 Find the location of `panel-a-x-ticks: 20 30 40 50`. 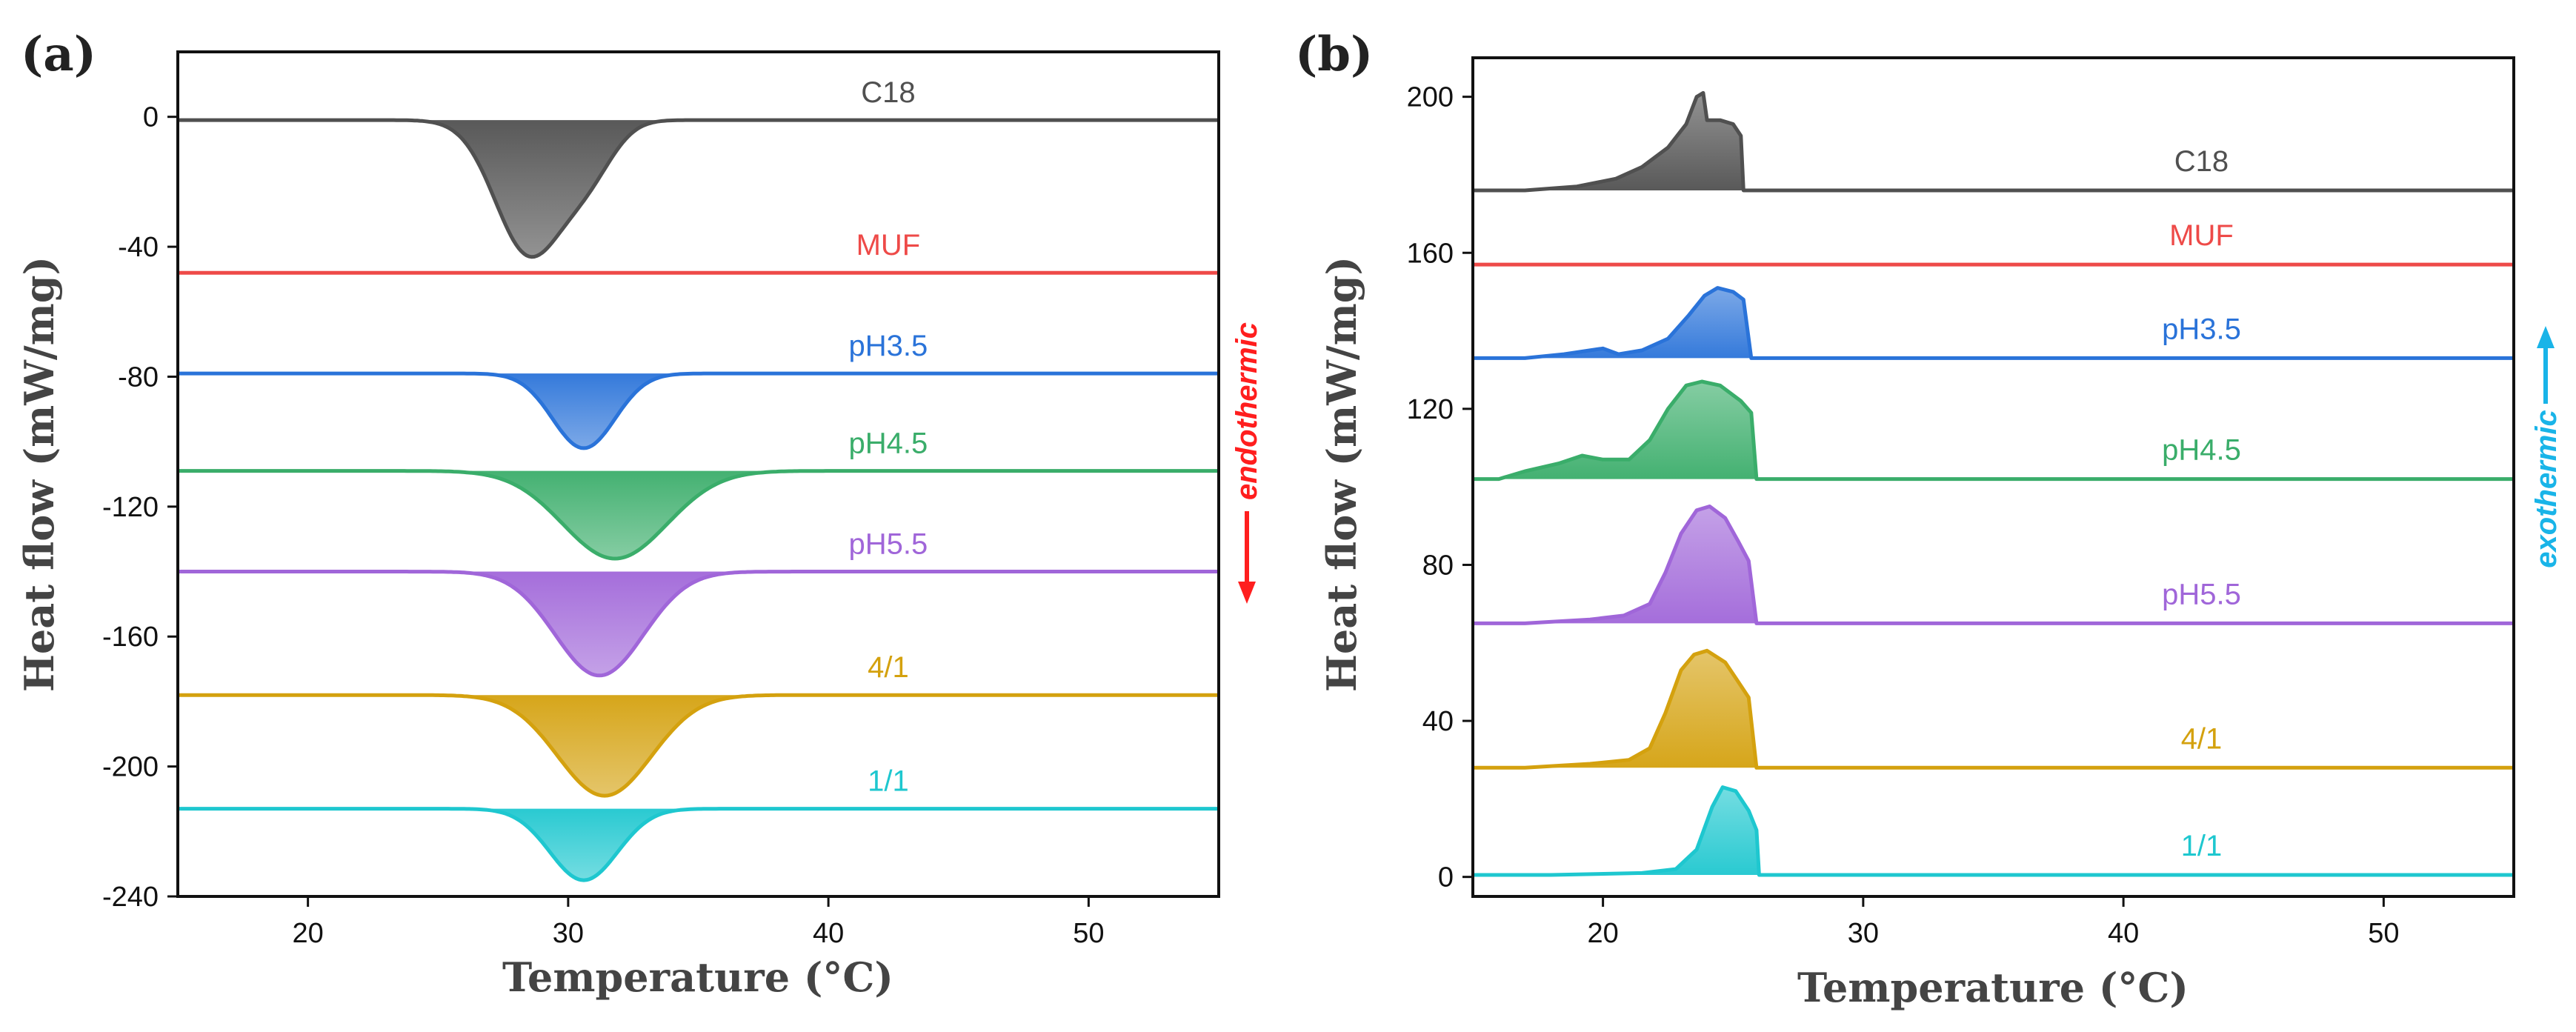

panel-a-x-ticks: 20 30 40 50 is located at coordinates (698, 922).